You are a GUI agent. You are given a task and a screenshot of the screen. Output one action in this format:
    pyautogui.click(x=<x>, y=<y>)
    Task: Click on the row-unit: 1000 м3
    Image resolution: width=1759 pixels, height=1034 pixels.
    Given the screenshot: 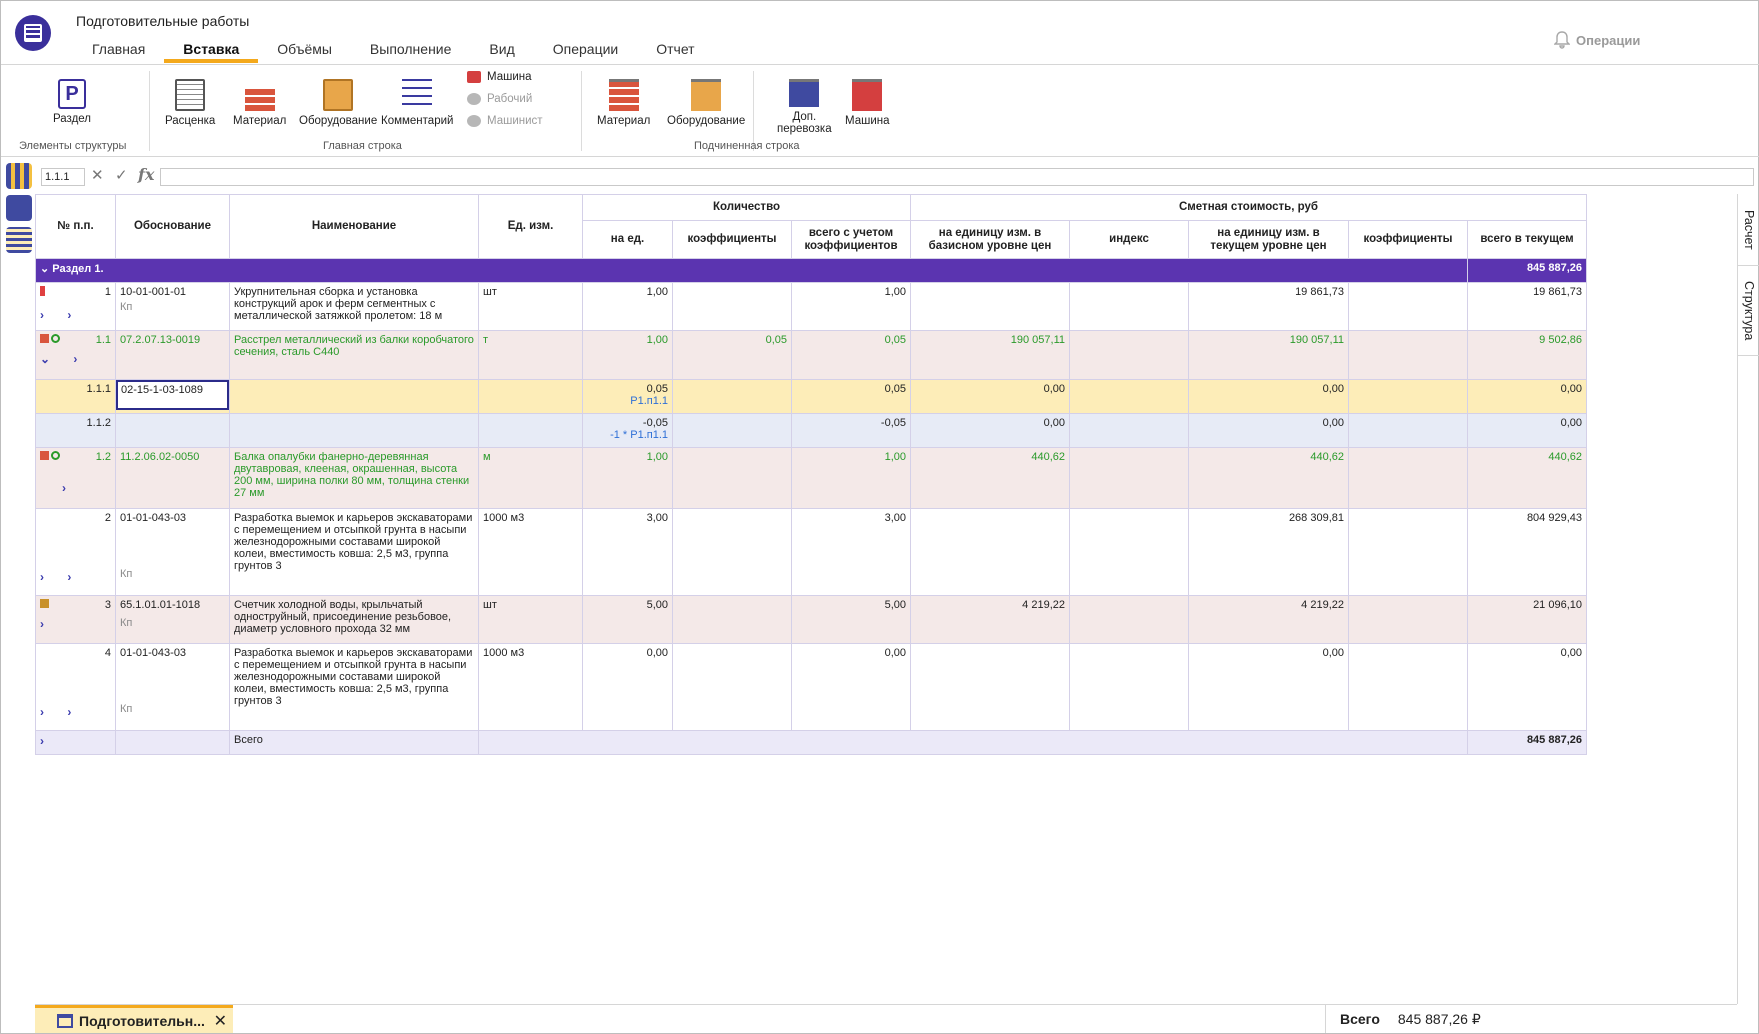 What is the action you would take?
    pyautogui.click(x=530, y=687)
    